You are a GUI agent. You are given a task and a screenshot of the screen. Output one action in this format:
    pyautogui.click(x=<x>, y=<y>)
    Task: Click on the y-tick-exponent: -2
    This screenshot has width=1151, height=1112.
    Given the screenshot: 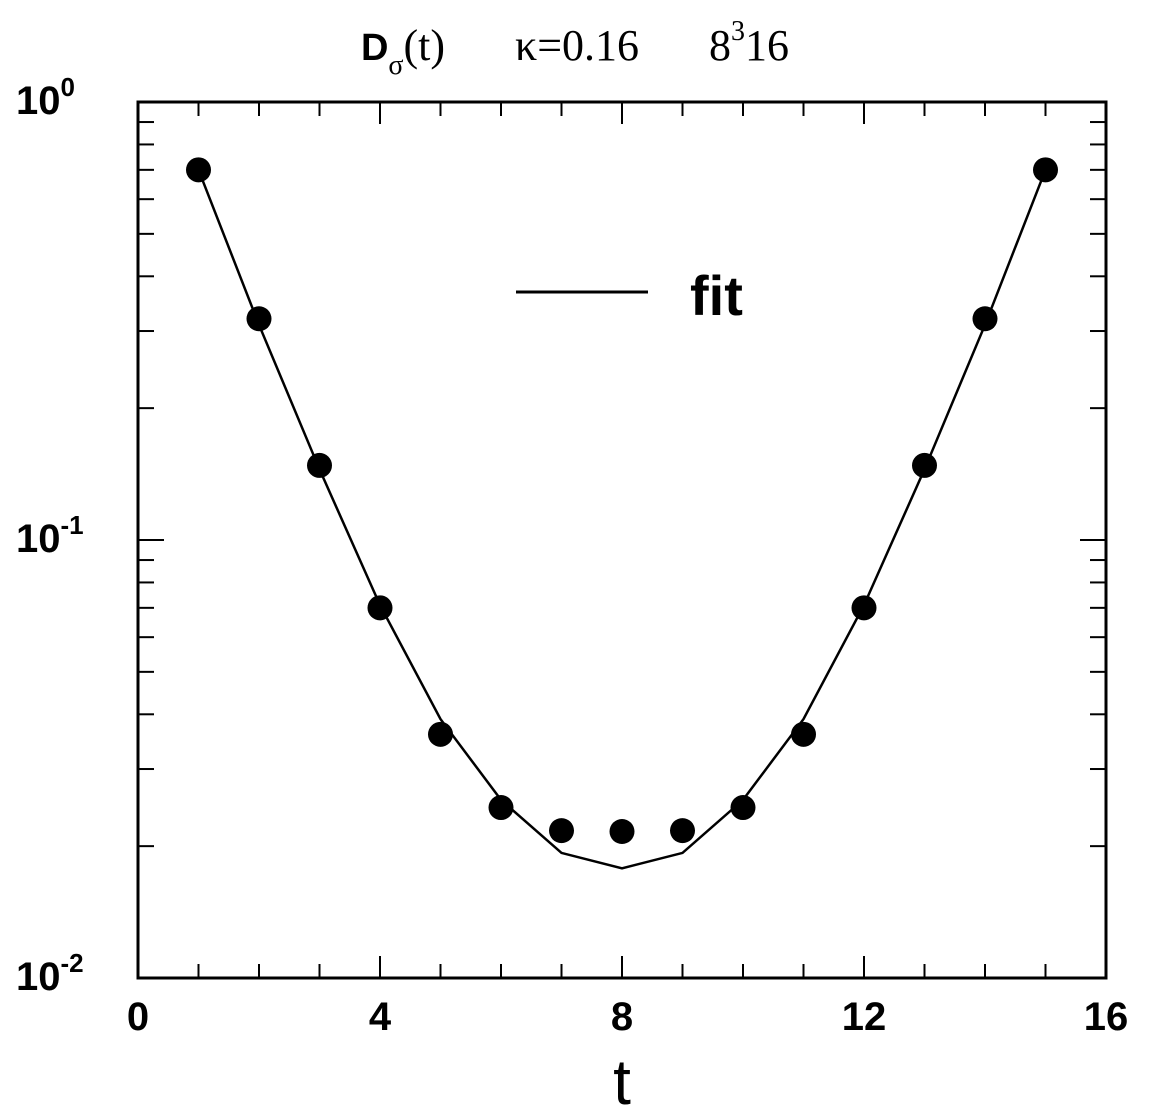 What is the action you would take?
    pyautogui.click(x=72, y=963)
    